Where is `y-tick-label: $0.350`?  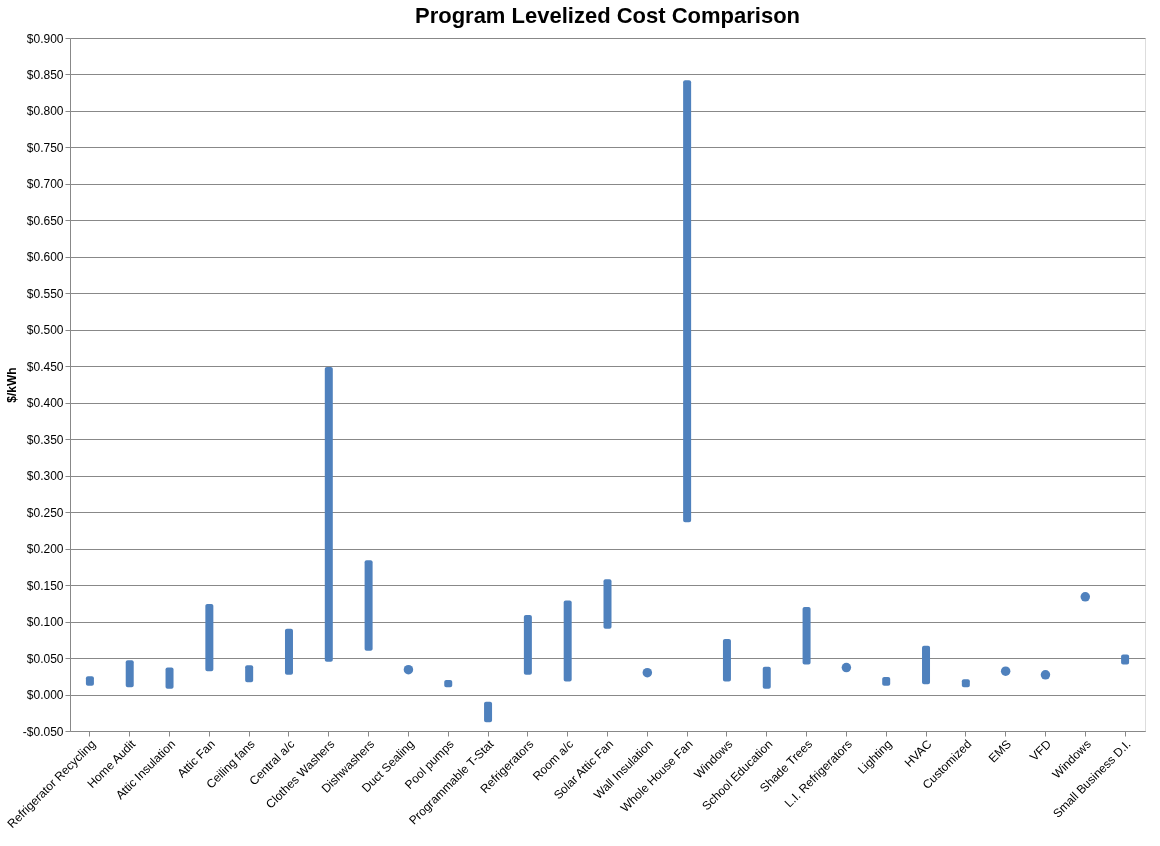 y-tick-label: $0.350 is located at coordinates (45, 439).